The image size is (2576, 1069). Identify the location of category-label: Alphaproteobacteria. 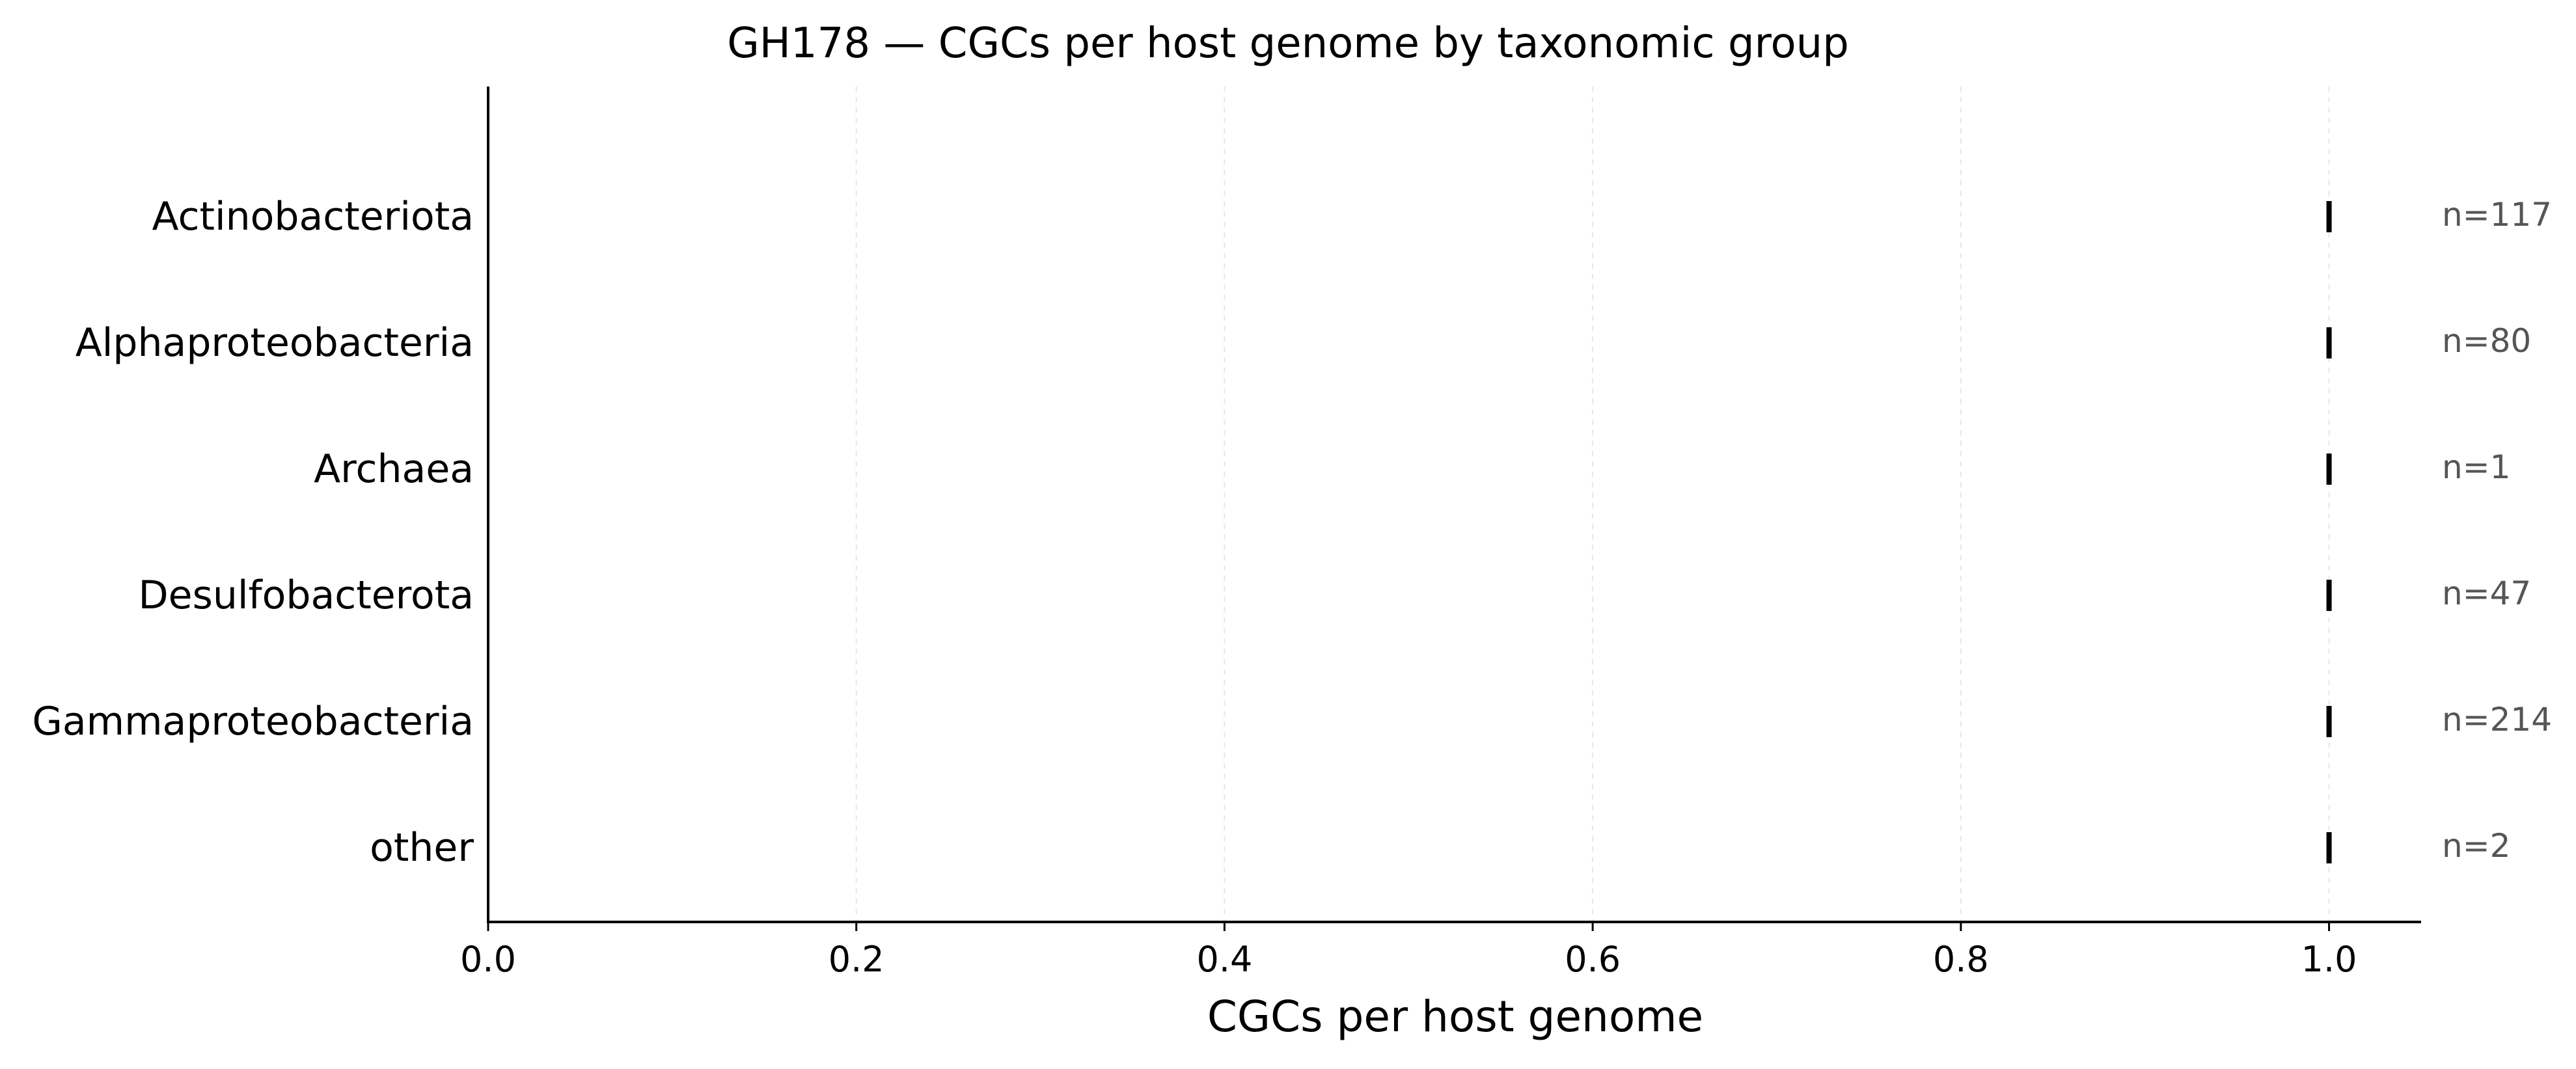
(275, 343).